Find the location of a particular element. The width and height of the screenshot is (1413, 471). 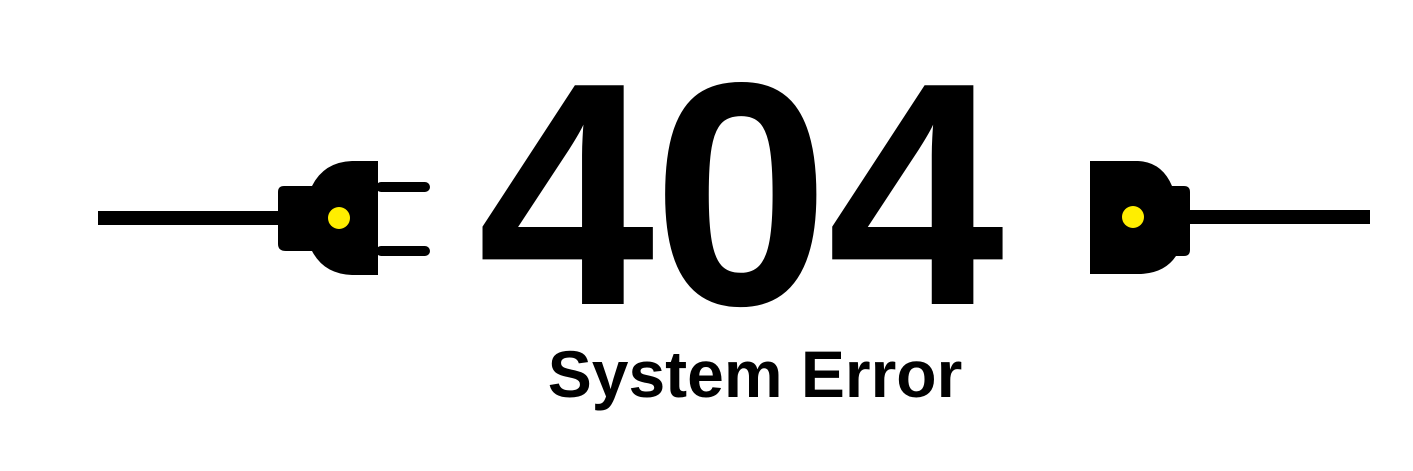

plug-prong-bottom is located at coordinates (403, 251).